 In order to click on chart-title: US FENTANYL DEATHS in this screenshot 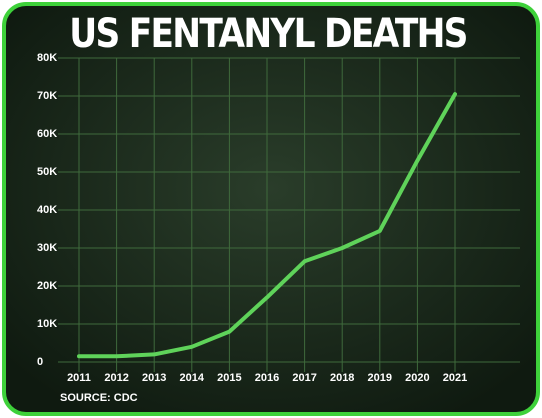, I will do `click(267, 33)`.